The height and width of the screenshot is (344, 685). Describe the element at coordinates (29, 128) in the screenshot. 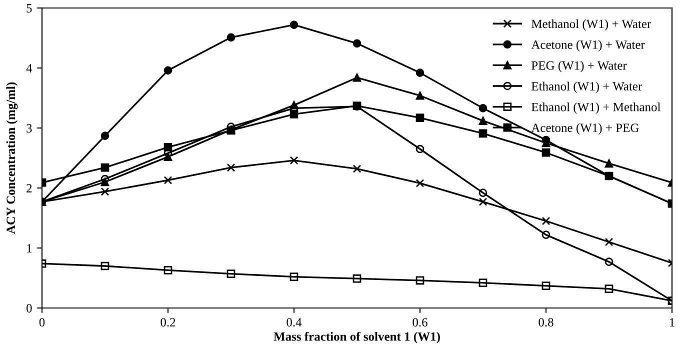

I see `y-tick-label: 3` at that location.